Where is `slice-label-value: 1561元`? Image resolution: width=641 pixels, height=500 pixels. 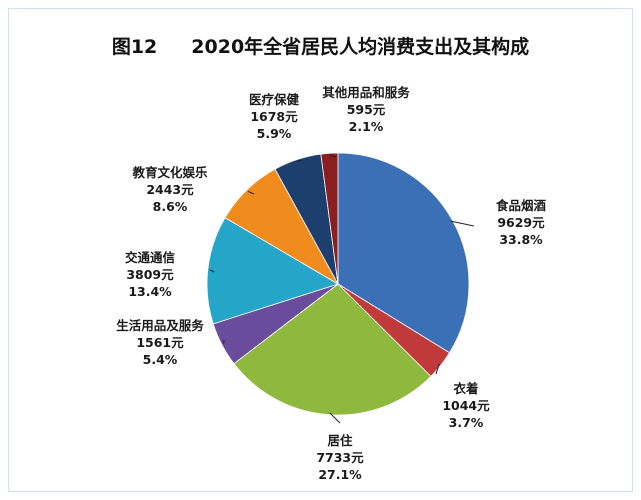
slice-label-value: 1561元 is located at coordinates (160, 342).